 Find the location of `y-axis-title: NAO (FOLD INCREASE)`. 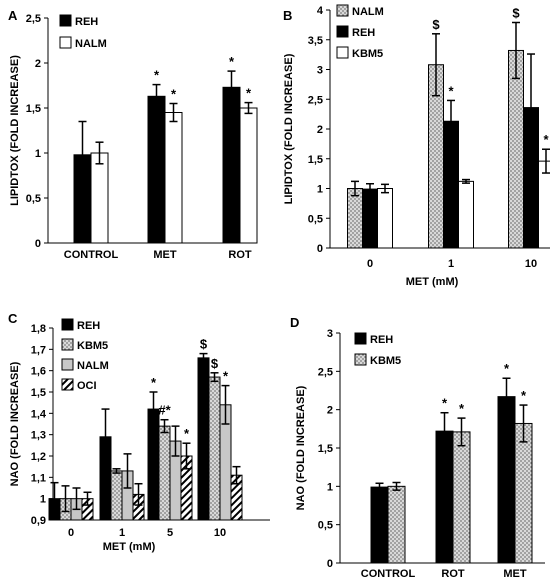

y-axis-title: NAO (FOLD INCREASE) is located at coordinates (301, 447).